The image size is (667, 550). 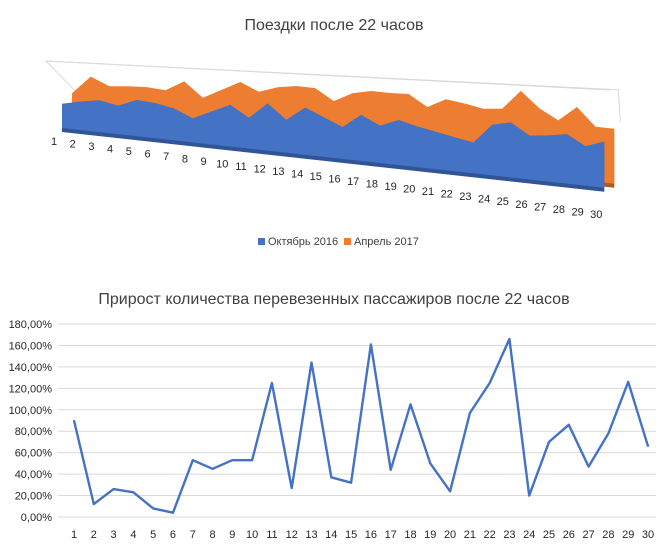 What do you see at coordinates (549, 535) in the screenshot?
I see `line-x-tick-label: 25` at bounding box center [549, 535].